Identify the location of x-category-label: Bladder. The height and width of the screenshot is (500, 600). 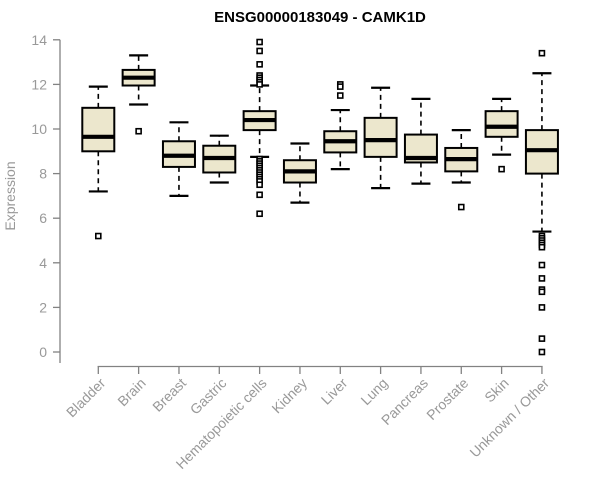
(86, 398).